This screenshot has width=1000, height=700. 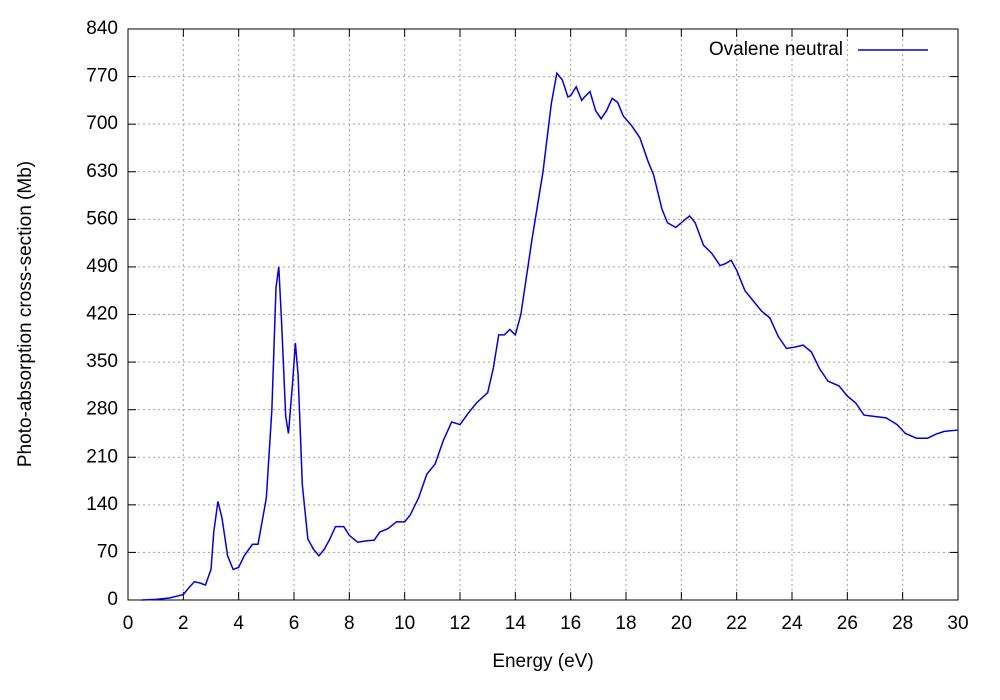 What do you see at coordinates (404, 623) in the screenshot?
I see `x-tick-label: 10` at bounding box center [404, 623].